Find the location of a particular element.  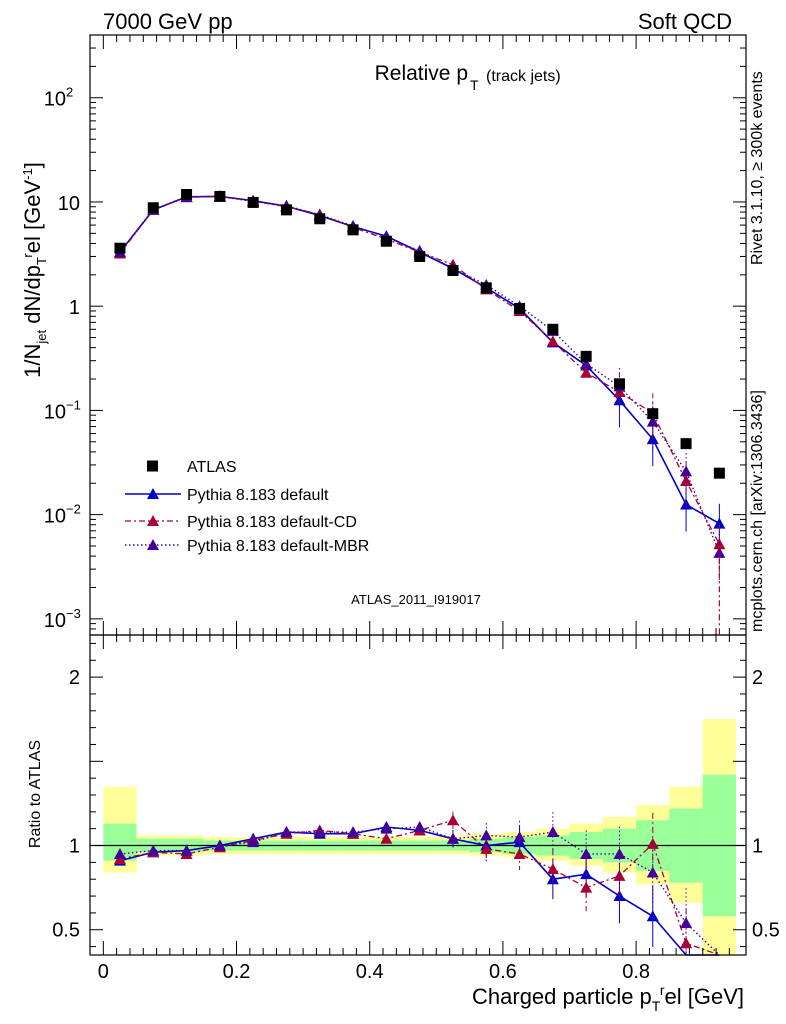

legend-marker-default is located at coordinates (153, 493).